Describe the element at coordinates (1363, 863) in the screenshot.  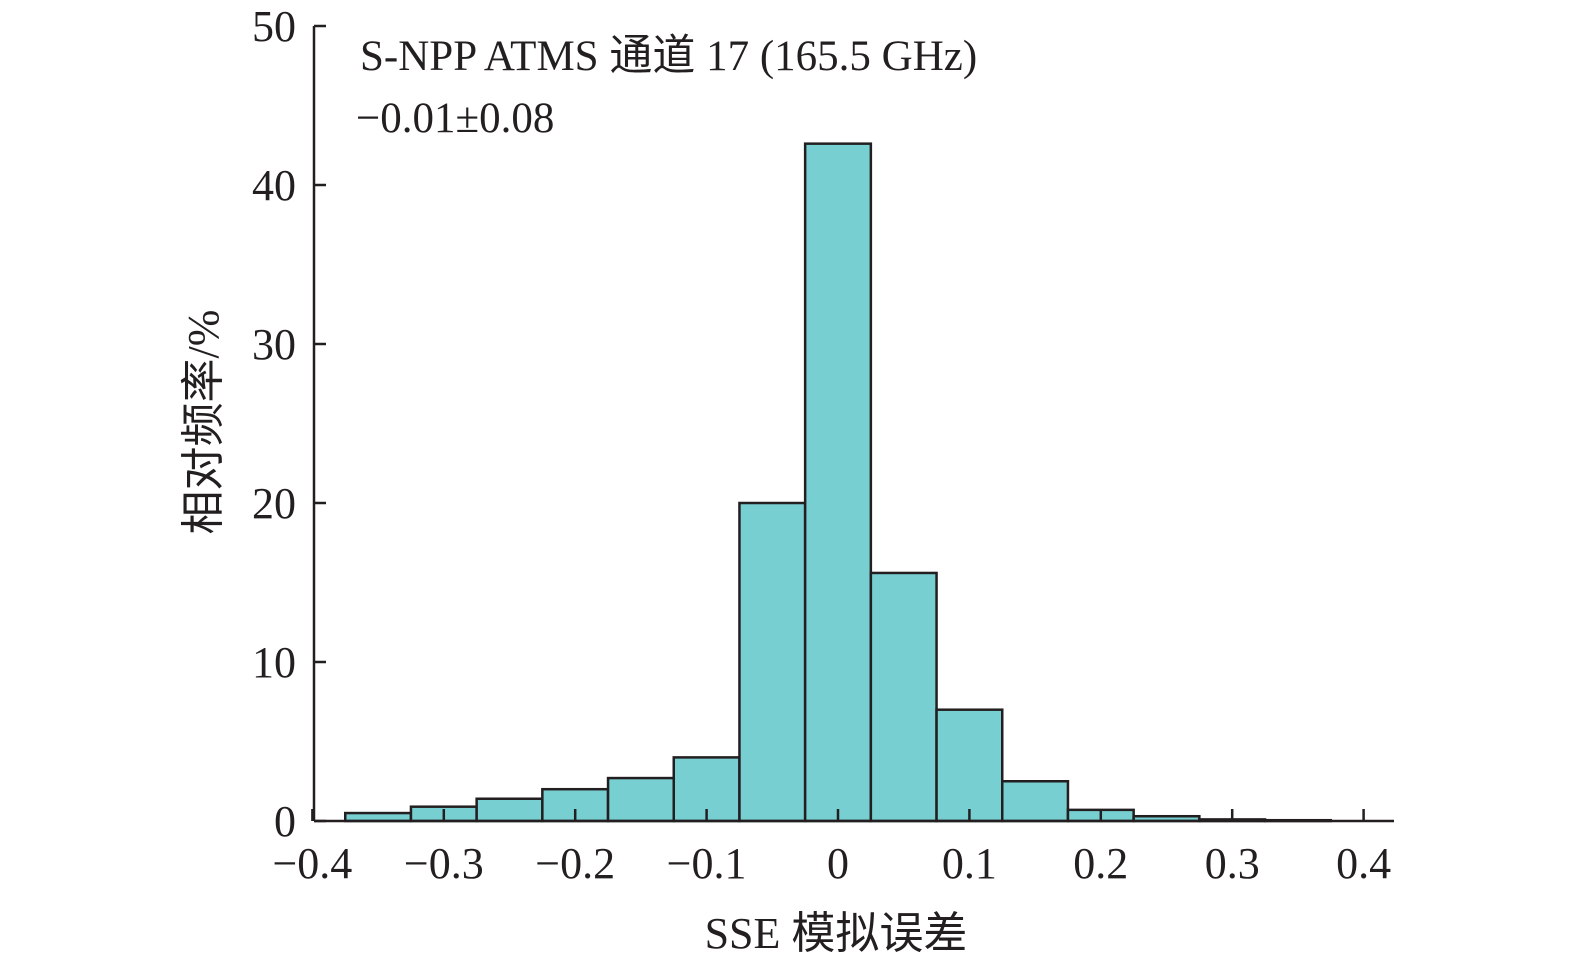
I see `x-tick-label: 0.4` at that location.